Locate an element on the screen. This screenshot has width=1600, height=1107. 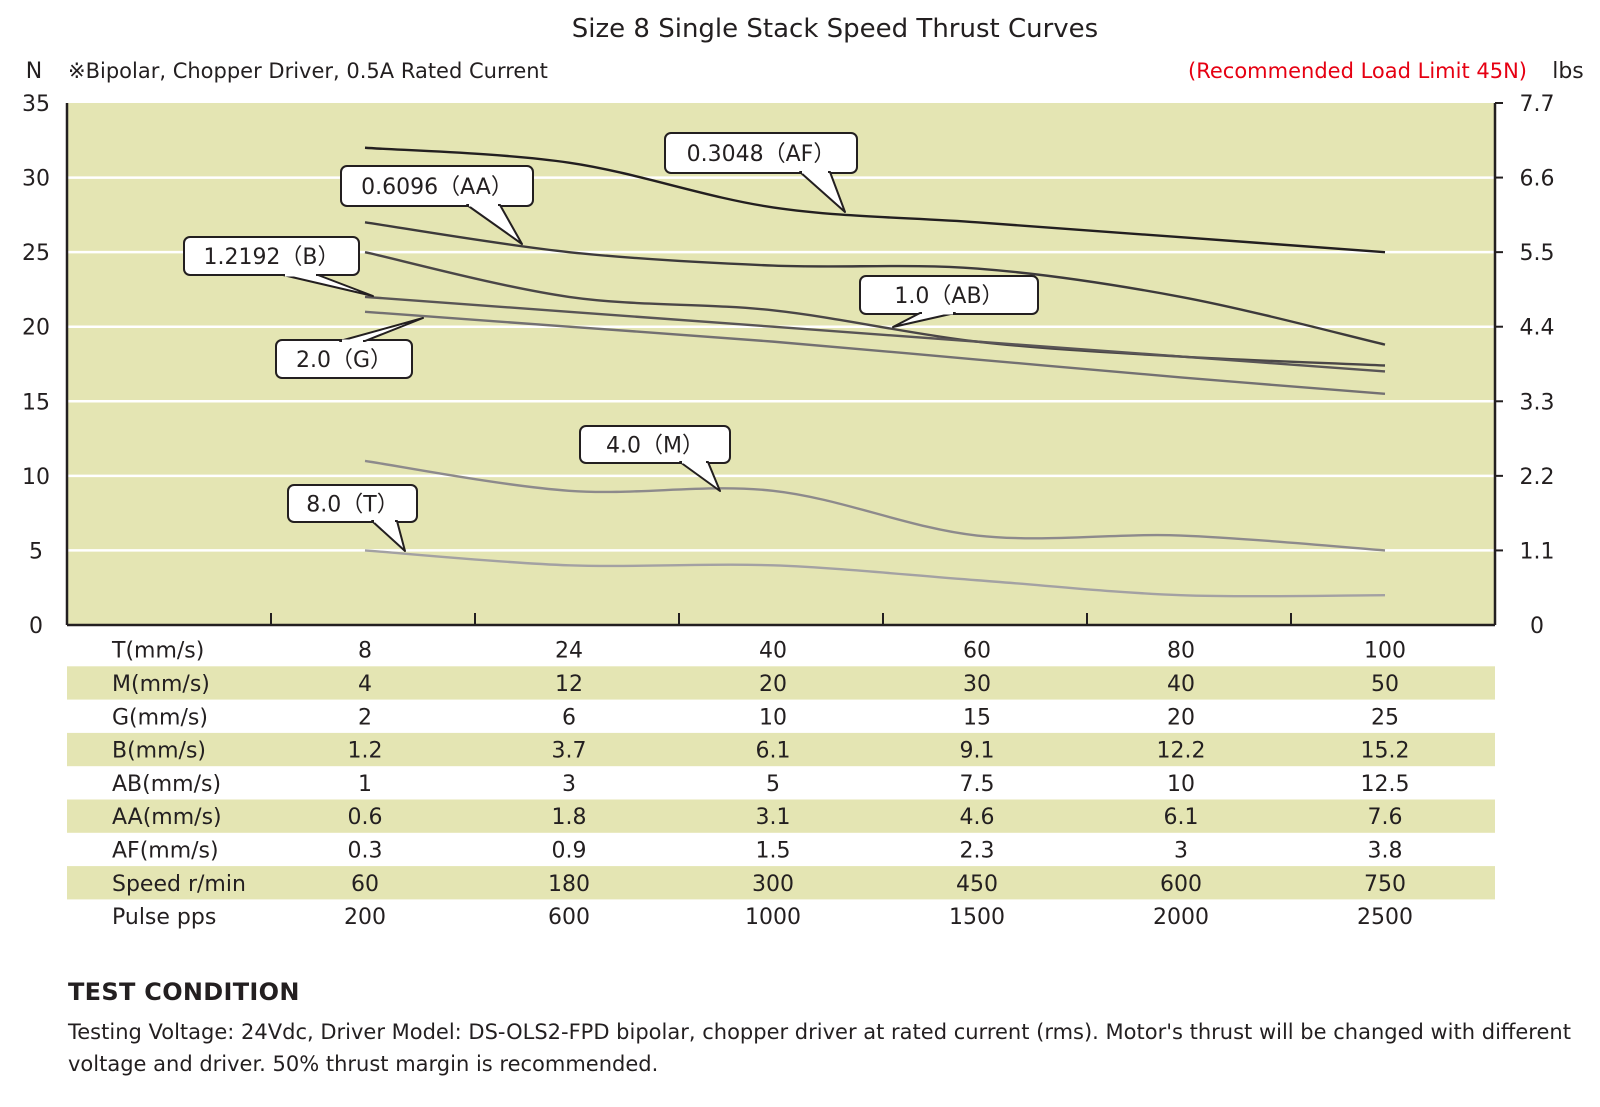
table-cell: 7.6 is located at coordinates (1385, 817).